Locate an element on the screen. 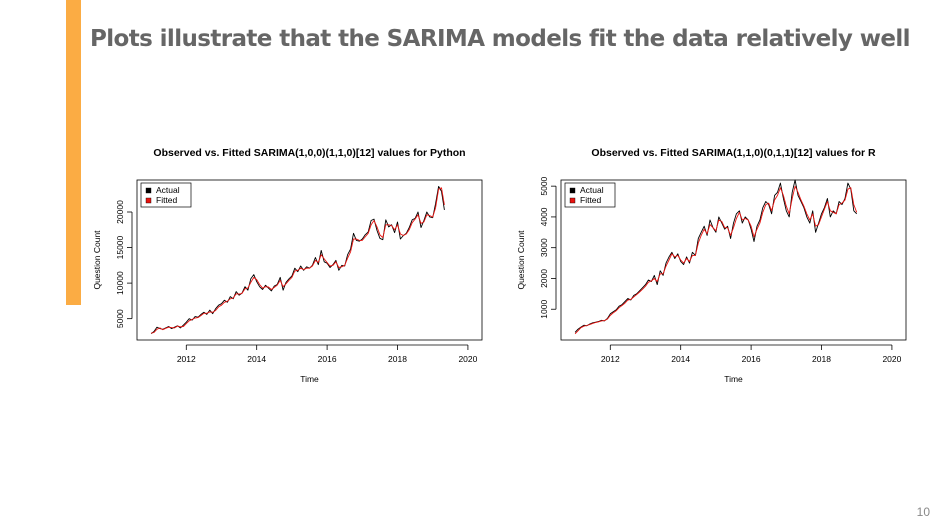  y-tick-label: 10000 is located at coordinates (120, 283).